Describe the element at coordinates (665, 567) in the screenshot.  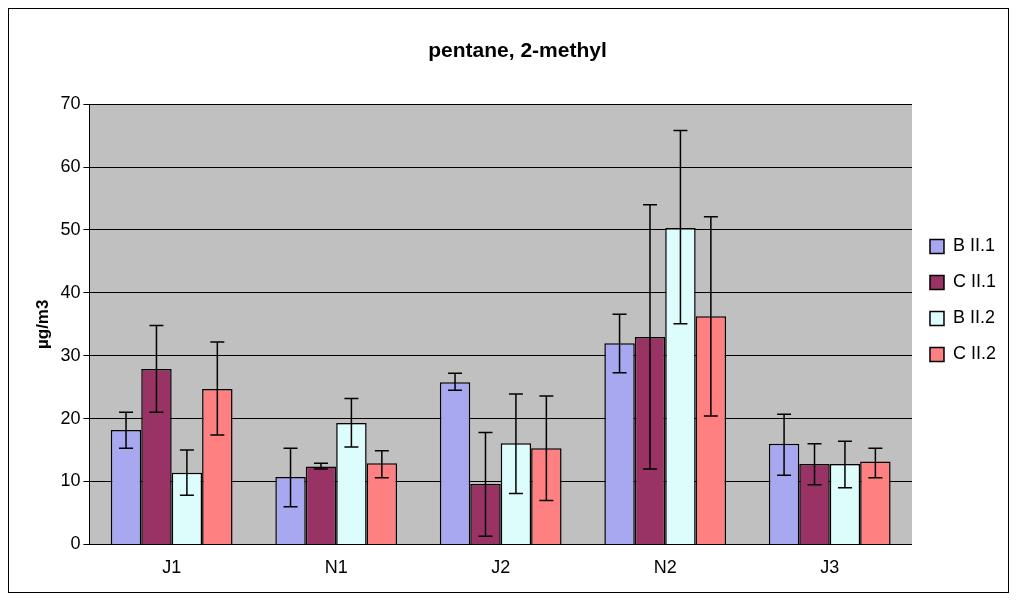
I see `x-tick-label: N2` at that location.